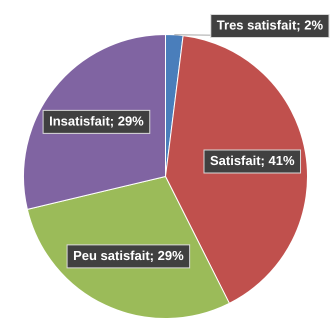 Image resolution: width=331 pixels, height=329 pixels. Describe the element at coordinates (128, 255) in the screenshot. I see `slice-label: Peu satisfait; 29%` at that location.